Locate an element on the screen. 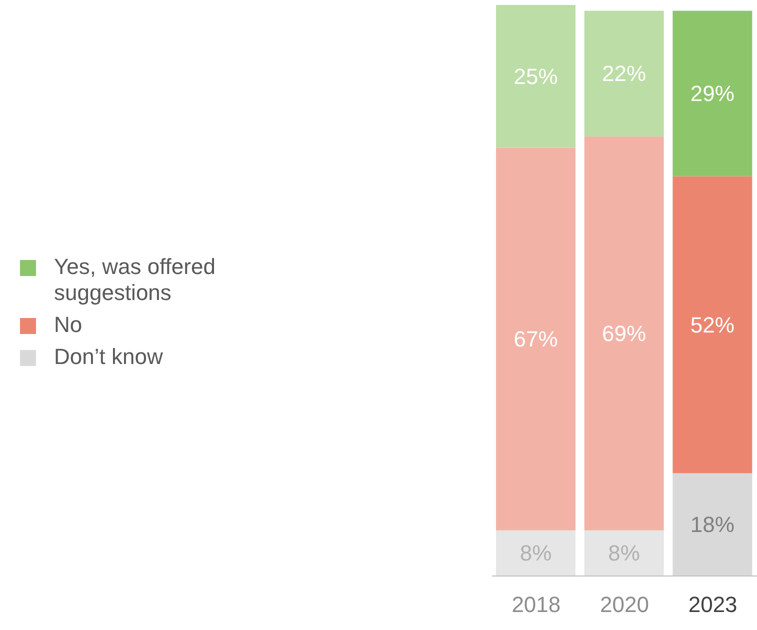  data-label: 22% is located at coordinates (624, 73).